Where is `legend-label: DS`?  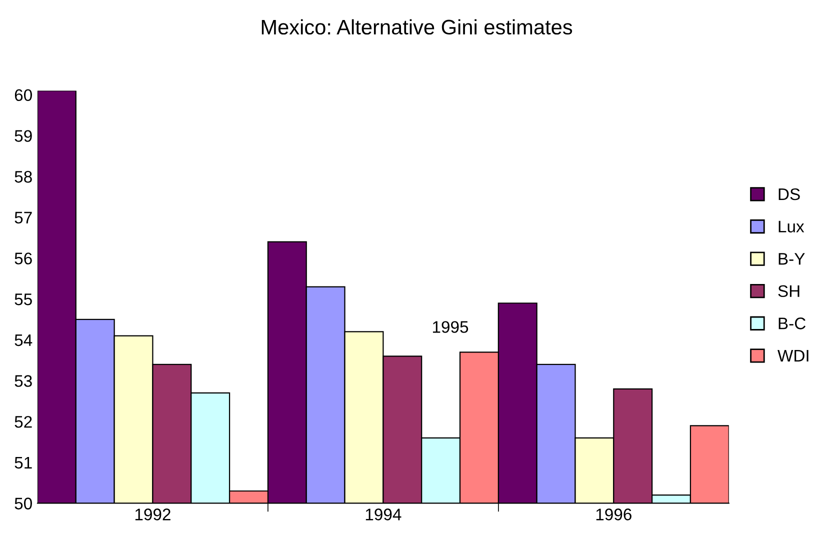
legend-label: DS is located at coordinates (789, 194).